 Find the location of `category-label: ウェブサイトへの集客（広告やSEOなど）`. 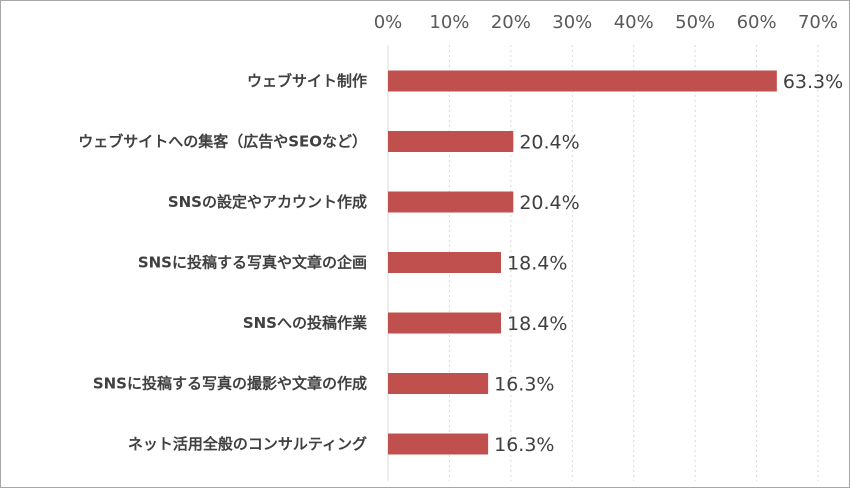

category-label: ウェブサイトへの集客（広告やSEOなど） is located at coordinates (222, 142).